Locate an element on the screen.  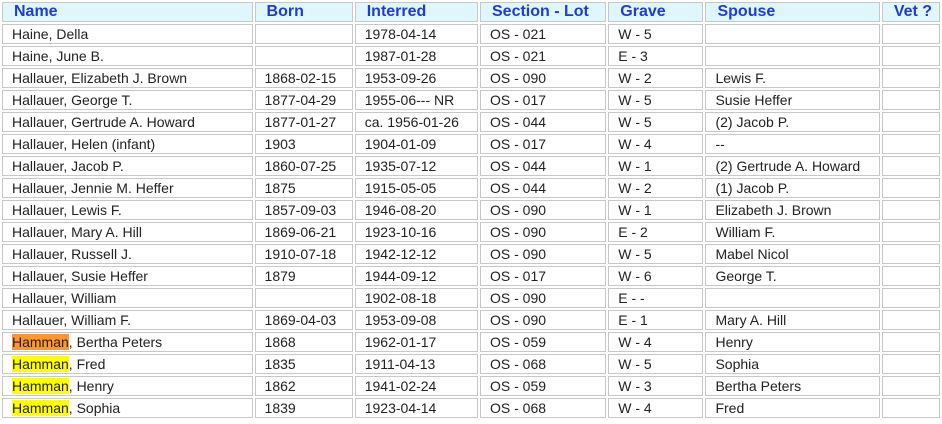
name-cell: Hallauer, Mary A. Hill is located at coordinates (127, 232).